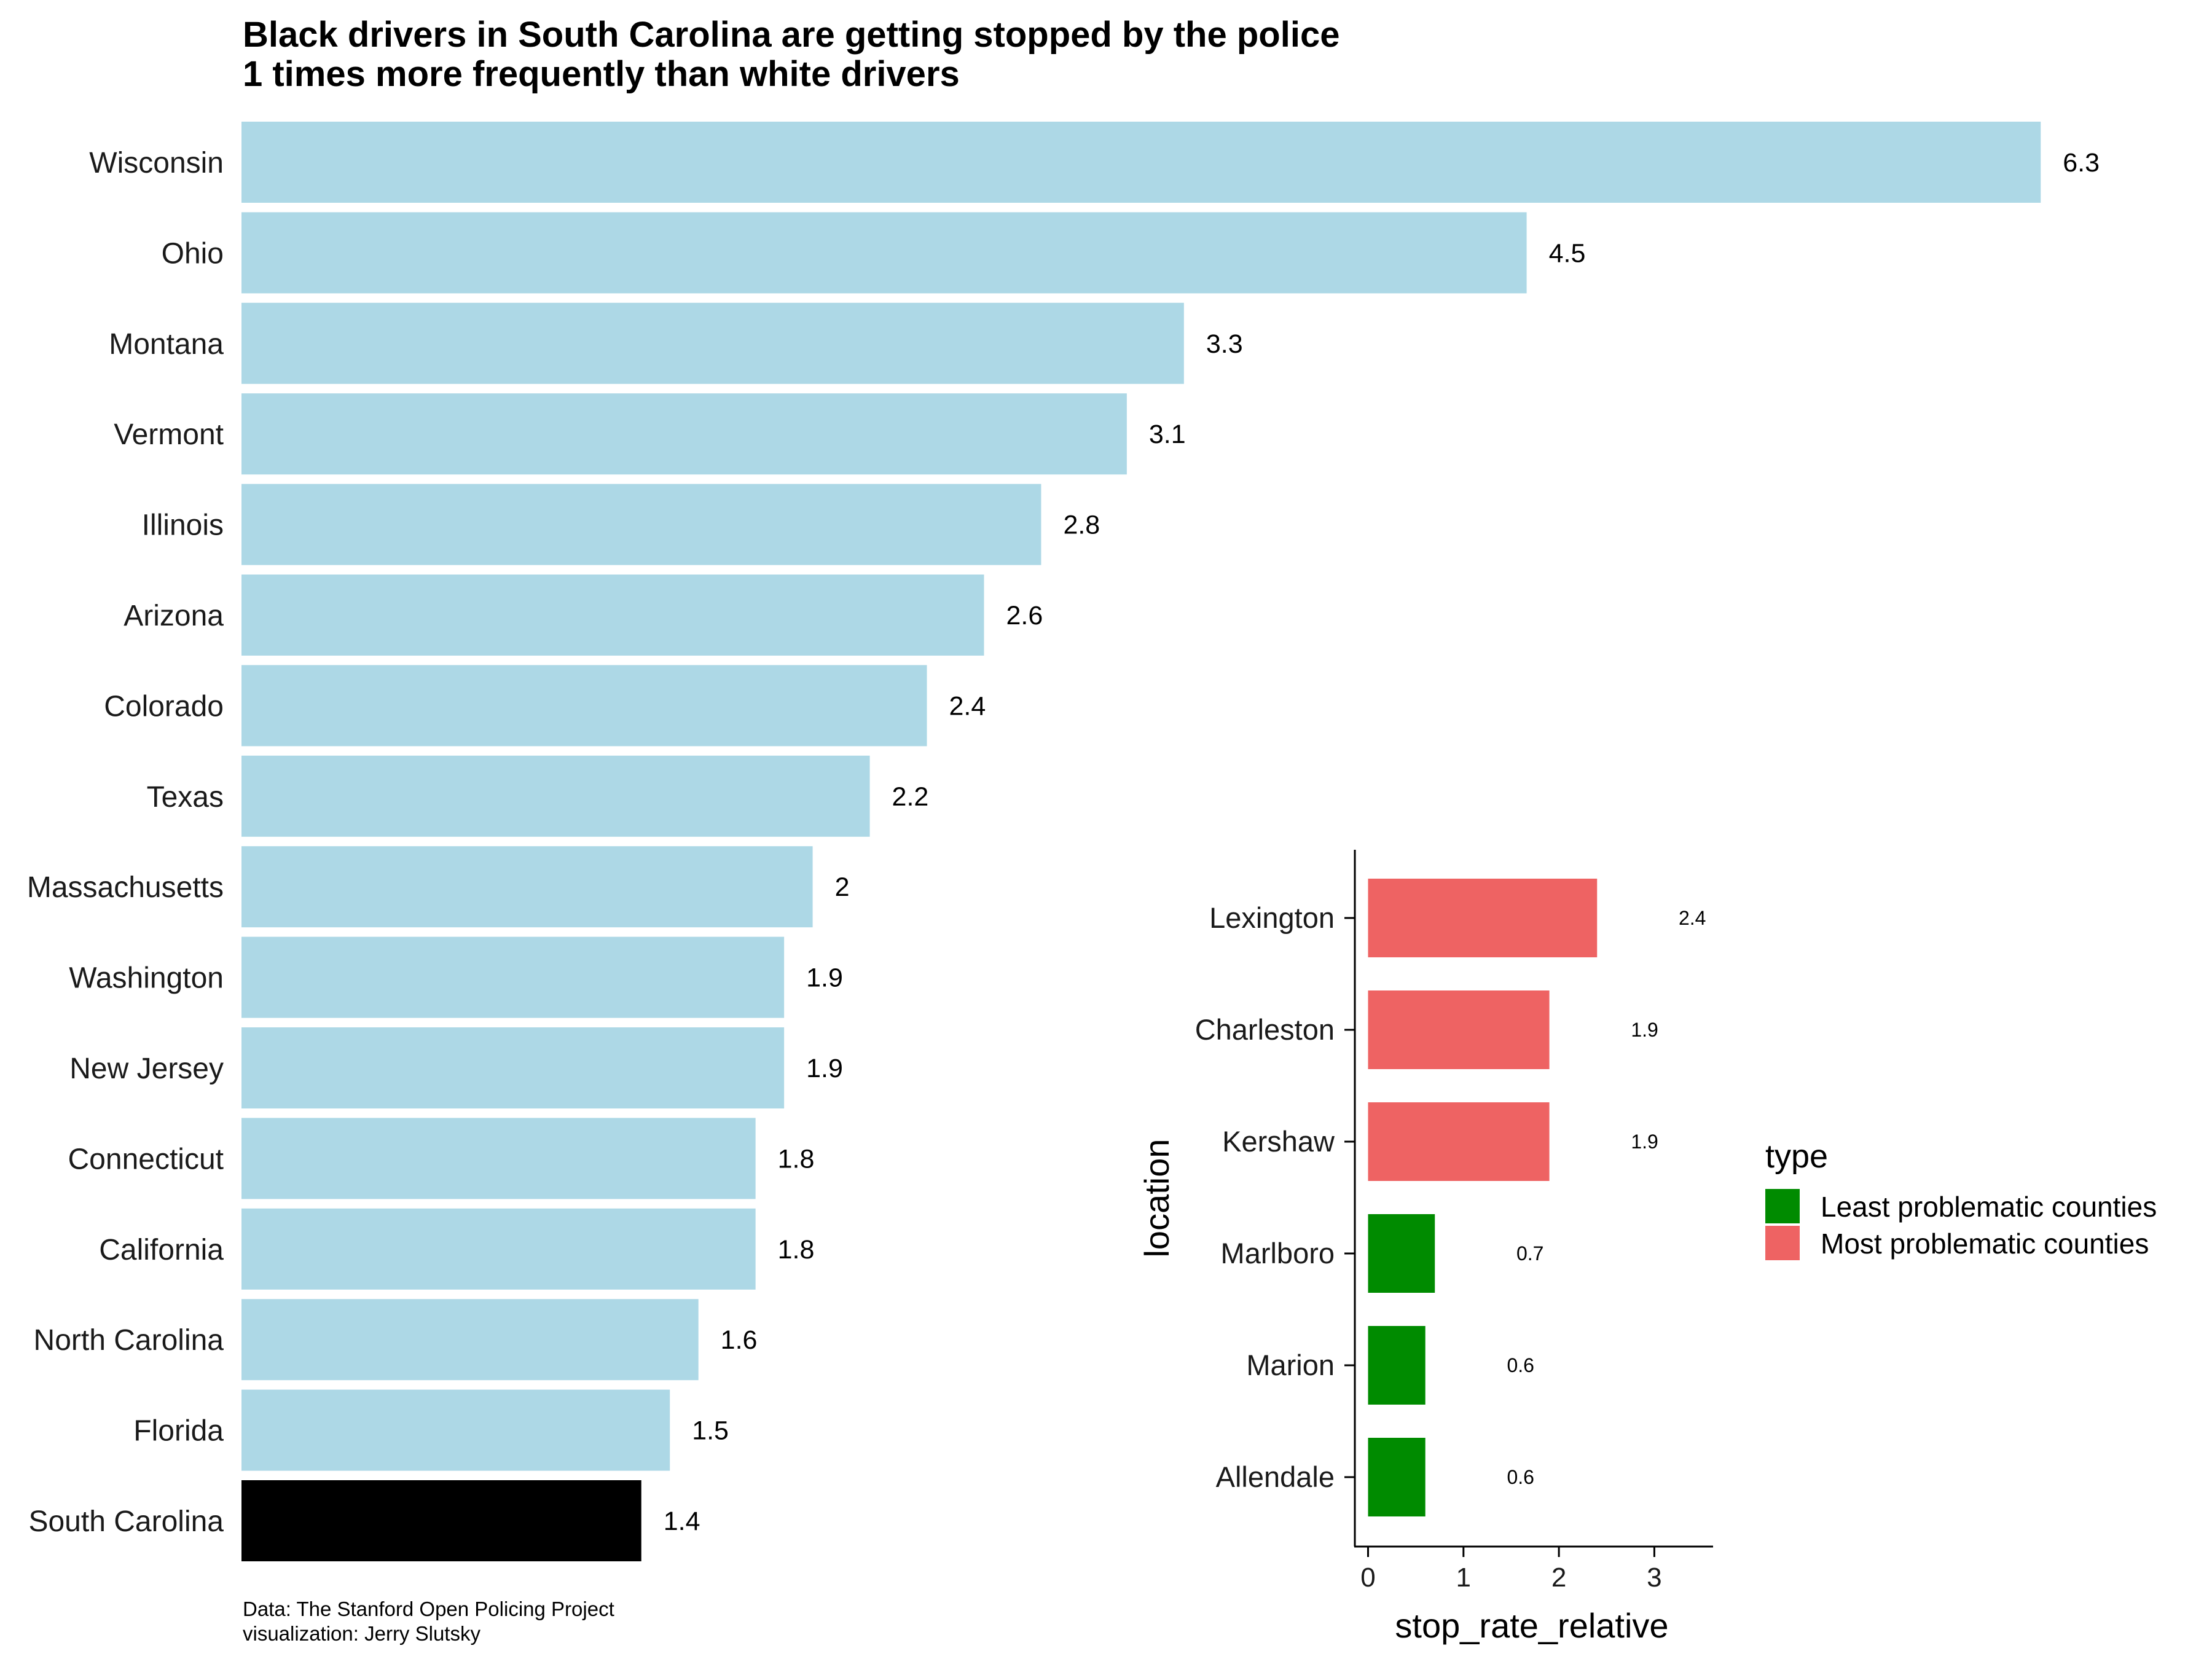 This screenshot has height=1659, width=2212. Describe the element at coordinates (193, 253) in the screenshot. I see `category-label-ohio: Ohio` at that location.